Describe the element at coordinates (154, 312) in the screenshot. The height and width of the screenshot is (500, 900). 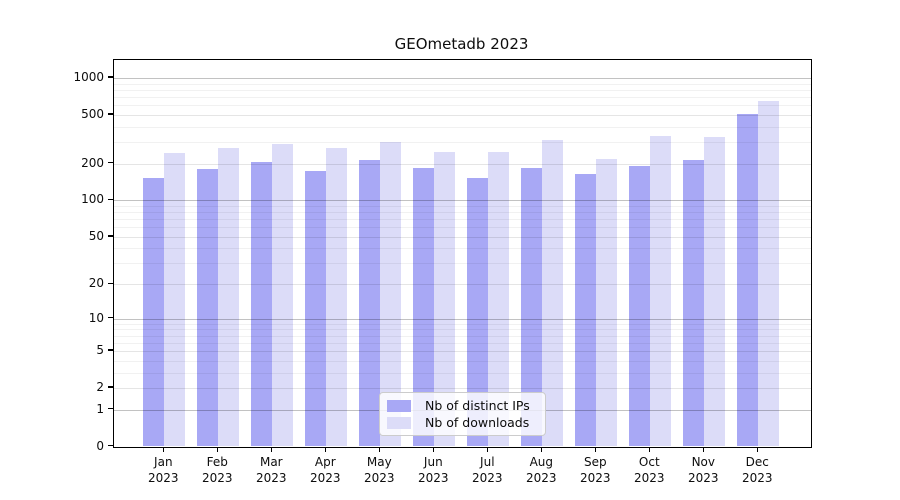
I see `bar-ips-jan` at that location.